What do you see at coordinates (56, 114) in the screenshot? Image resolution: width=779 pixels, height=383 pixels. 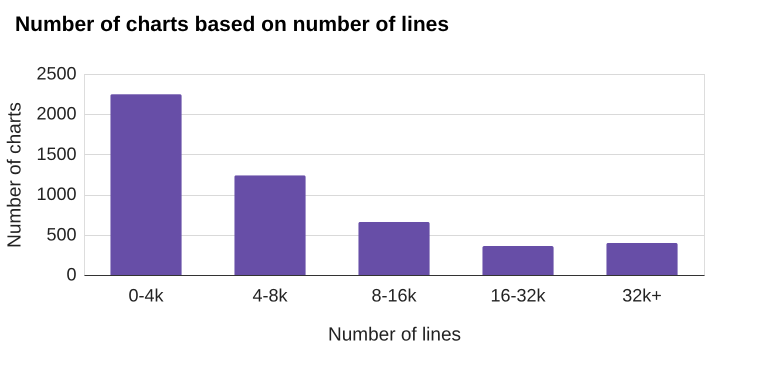 I see `y-tick-label: 2000` at bounding box center [56, 114].